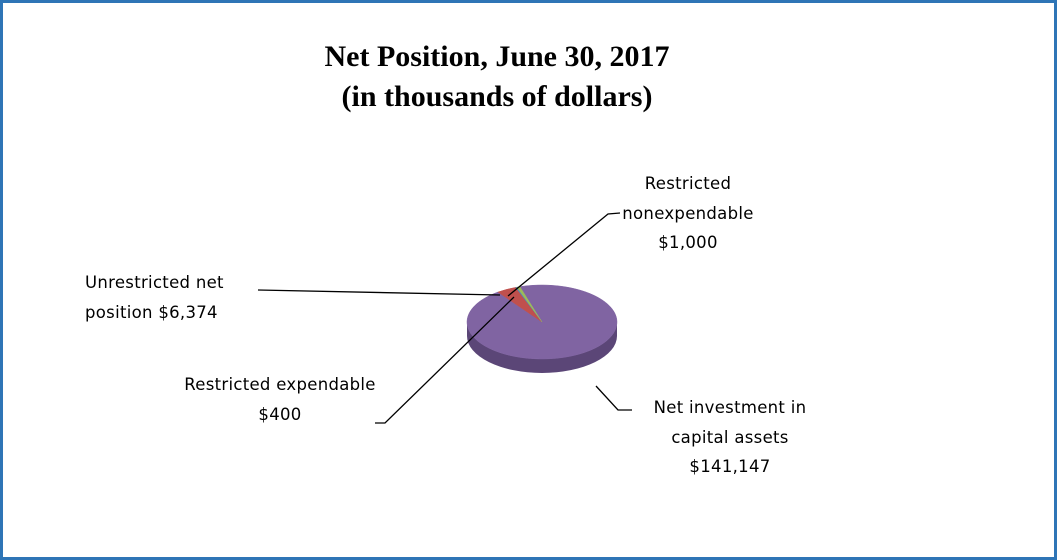 The width and height of the screenshot is (1063, 560). I want to click on pie-side, so click(542, 347).